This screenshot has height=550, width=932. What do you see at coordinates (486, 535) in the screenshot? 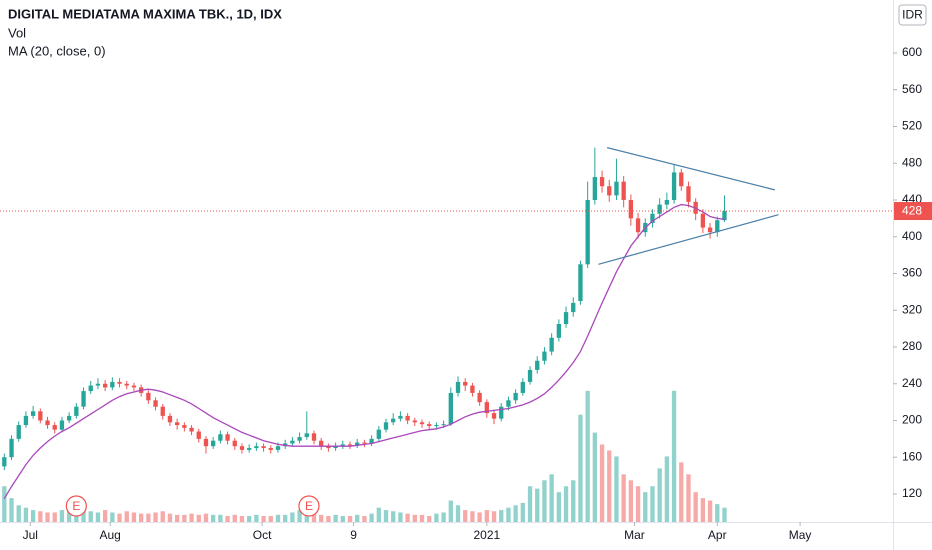
I see `x-tick-label: 2021` at bounding box center [486, 535].